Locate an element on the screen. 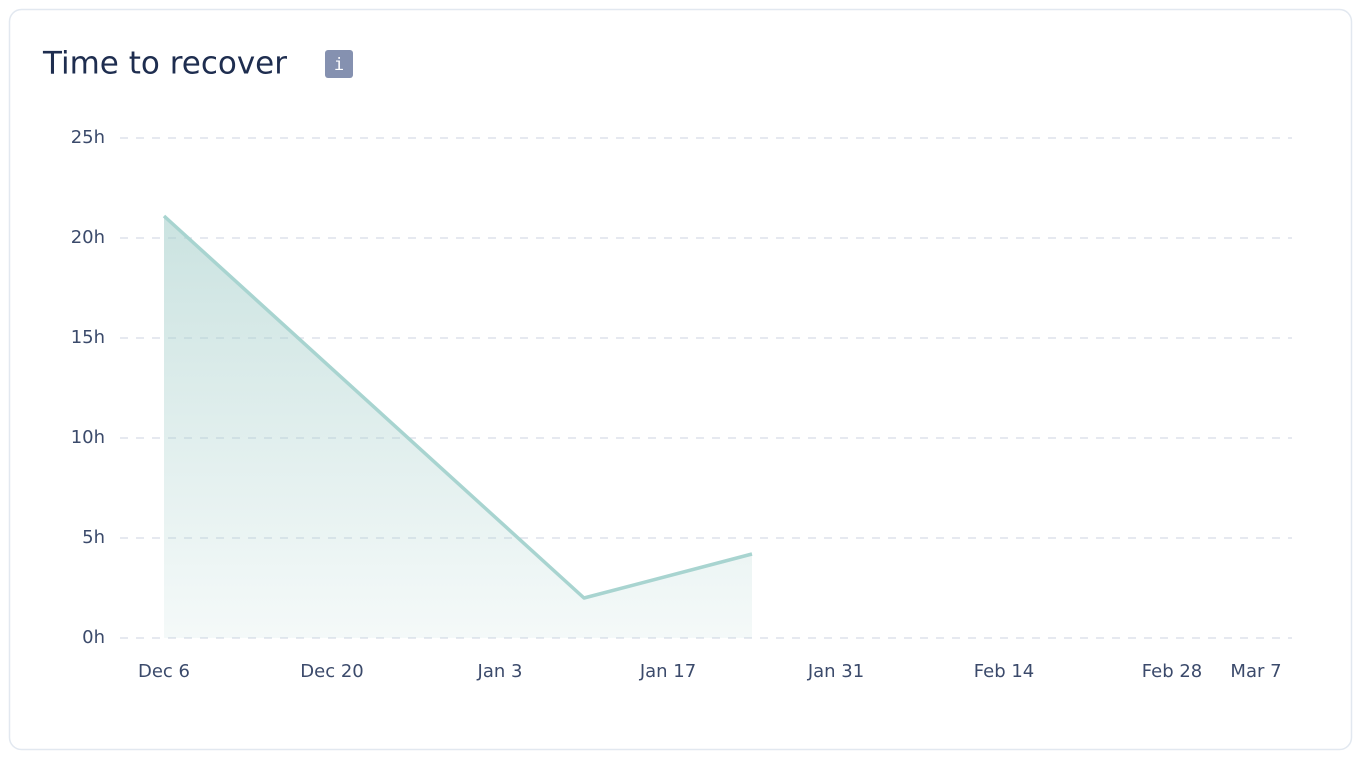  x-tick-label: Feb 28 is located at coordinates (1172, 671).